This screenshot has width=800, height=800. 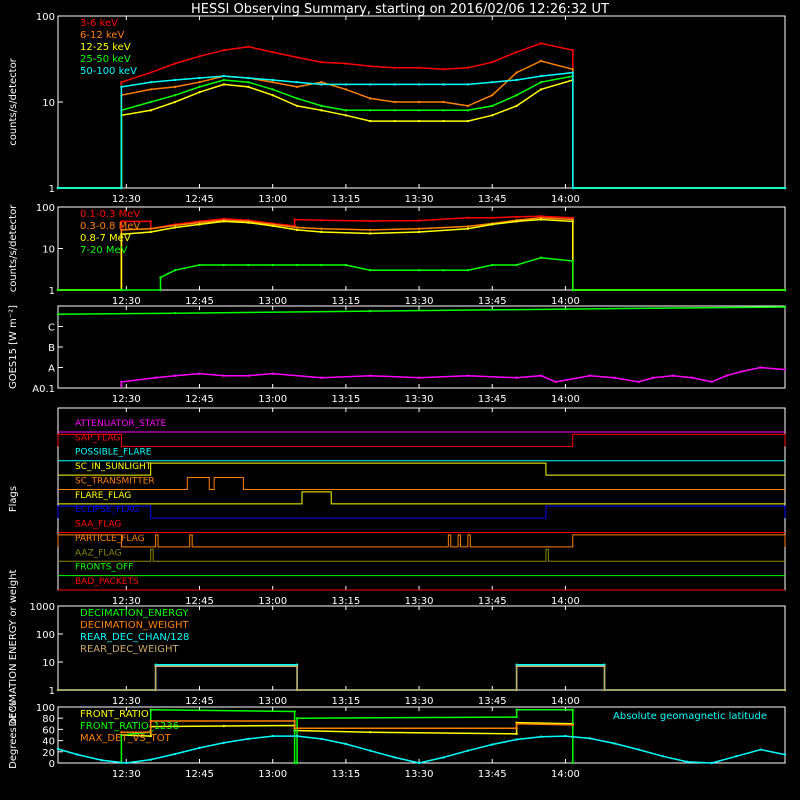 What do you see at coordinates (107, 582) in the screenshot?
I see `flag-label: BAD_PACKETS` at bounding box center [107, 582].